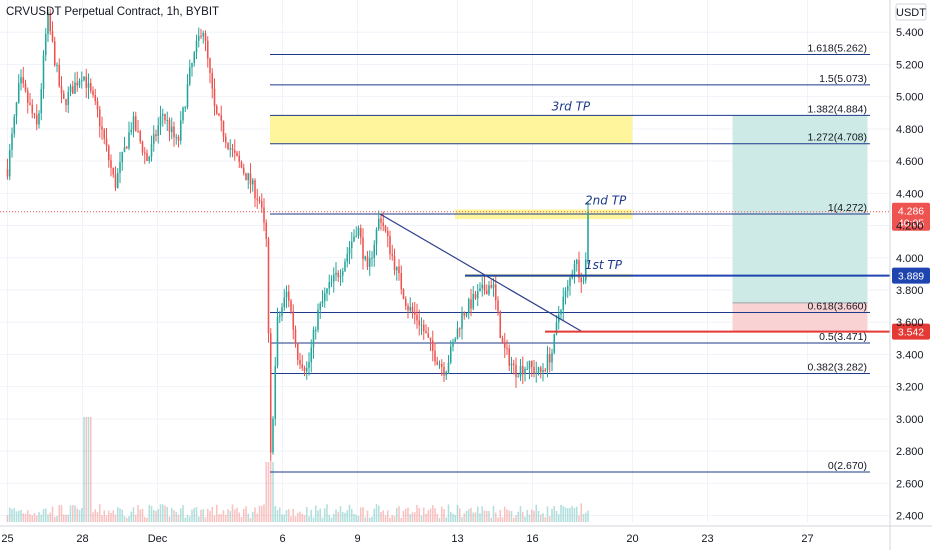 The width and height of the screenshot is (932, 550). What do you see at coordinates (837, 367) in the screenshot?
I see `fib-level-label: 0.382(3.282)` at bounding box center [837, 367].